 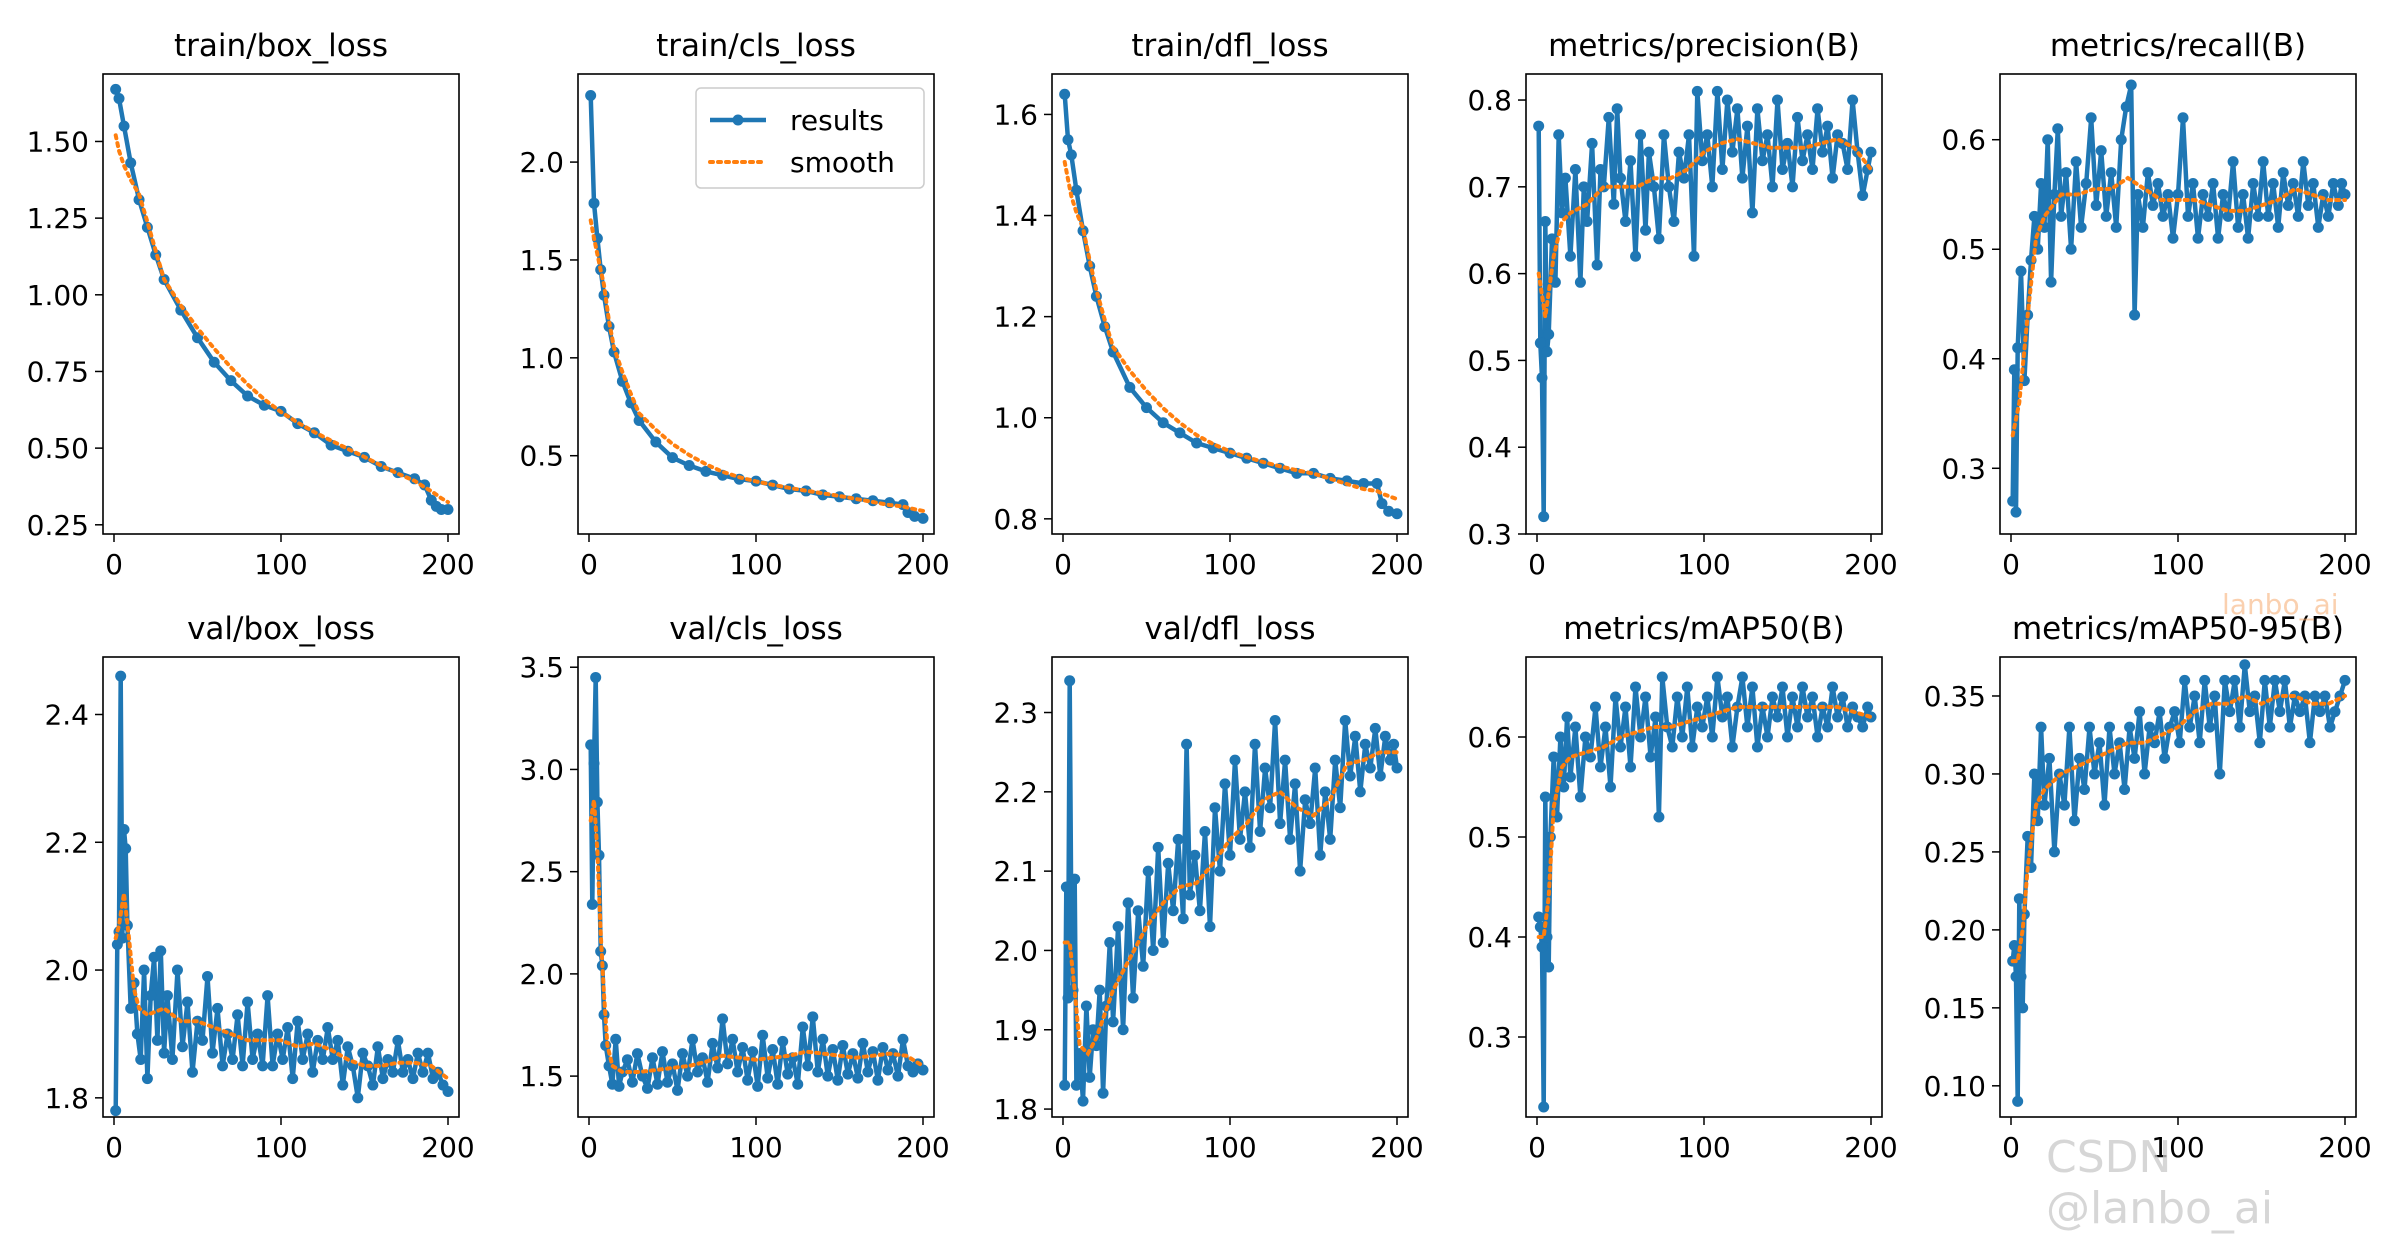 What do you see at coordinates (1489, 737) in the screenshot?
I see `y-tick-label: 0.6` at bounding box center [1489, 737].